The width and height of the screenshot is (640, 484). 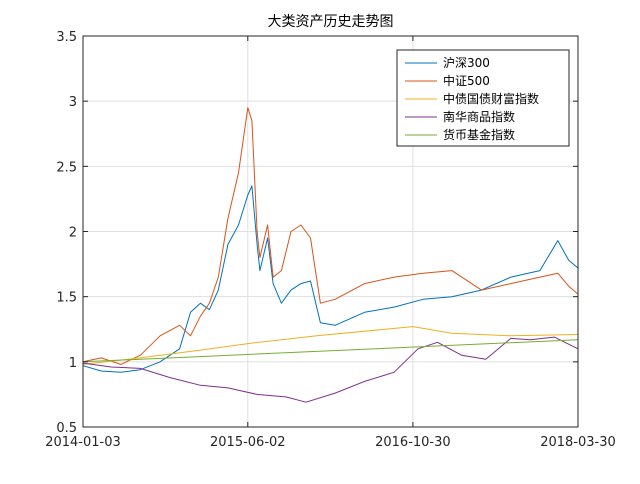 What do you see at coordinates (66, 428) in the screenshot?
I see `y-tick-label: 0.5` at bounding box center [66, 428].